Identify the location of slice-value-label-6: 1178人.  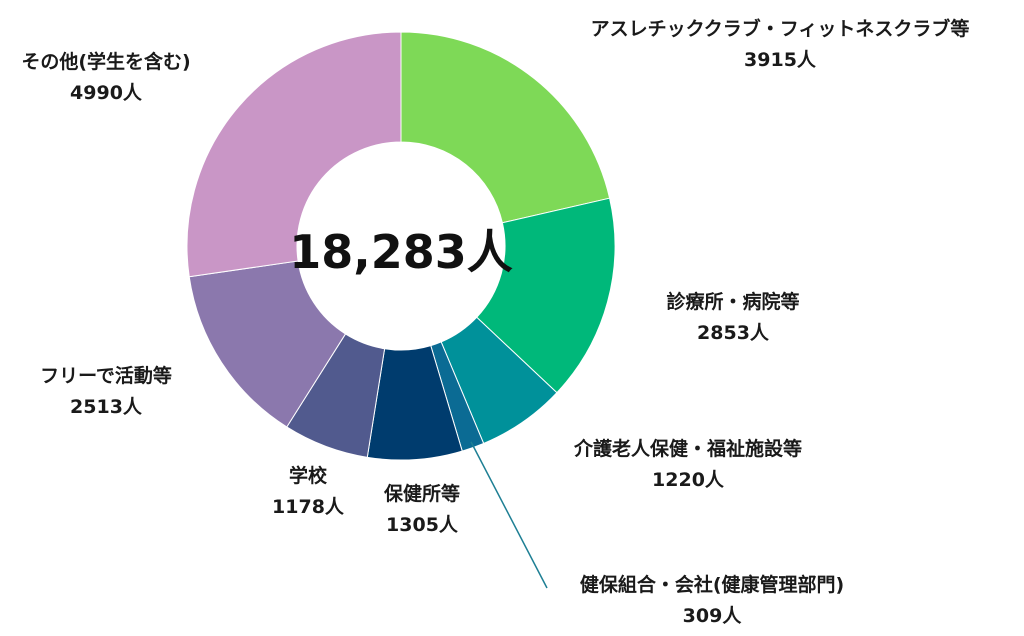
(308, 507).